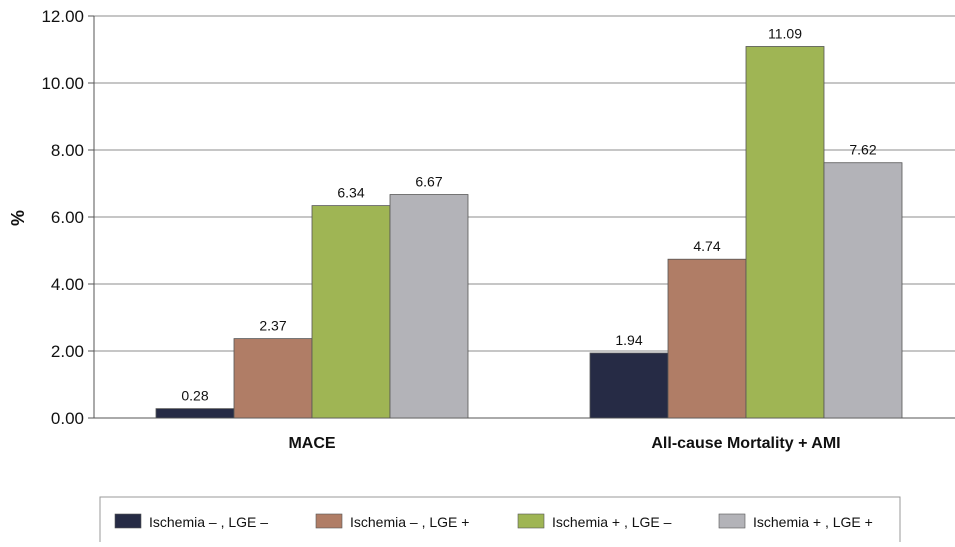  Describe the element at coordinates (62, 83) in the screenshot. I see `y-tick-label: 10.00` at that location.